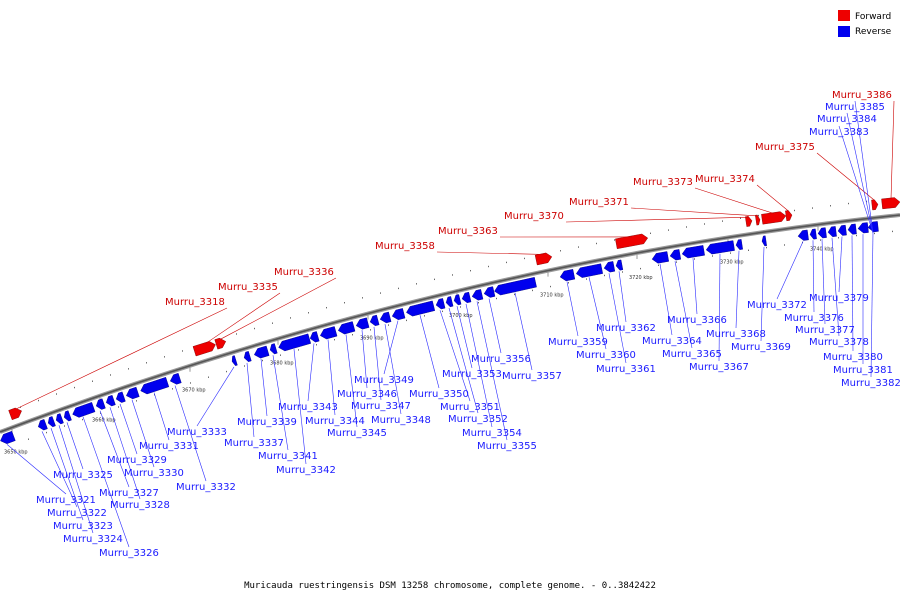 This screenshot has width=900, height=600. What do you see at coordinates (672, 341) in the screenshot?
I see `gene-label-Murru_3364: Murru_3364` at bounding box center [672, 341].